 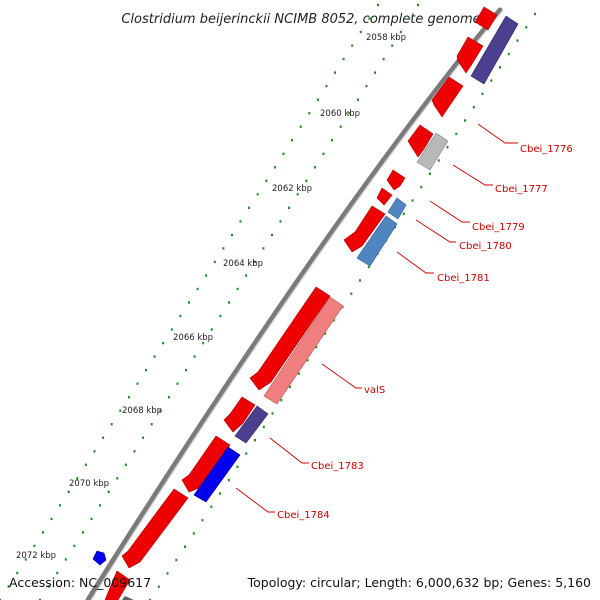 What do you see at coordinates (142, 411) in the screenshot?
I see `kbp-label: 2068 kbp` at bounding box center [142, 411].